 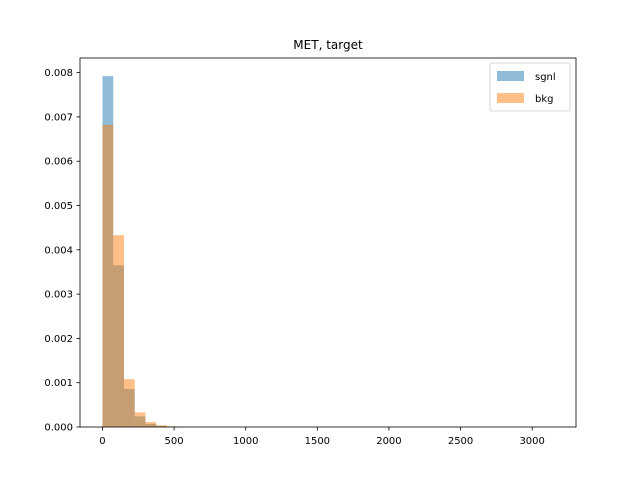 I want to click on y-tick-label: 0.000, so click(x=58, y=428).